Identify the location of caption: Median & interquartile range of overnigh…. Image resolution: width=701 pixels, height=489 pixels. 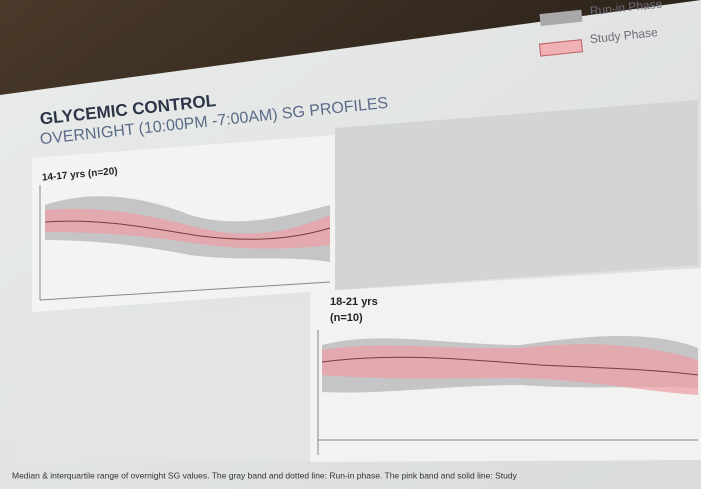
(265, 475).